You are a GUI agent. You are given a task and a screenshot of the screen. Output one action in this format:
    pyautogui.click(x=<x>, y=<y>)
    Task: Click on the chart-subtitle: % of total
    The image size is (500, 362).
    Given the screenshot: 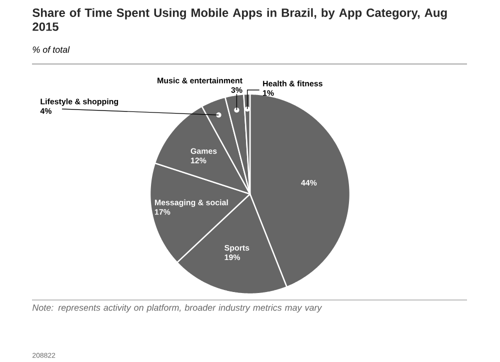 What is the action you would take?
    pyautogui.click(x=51, y=49)
    